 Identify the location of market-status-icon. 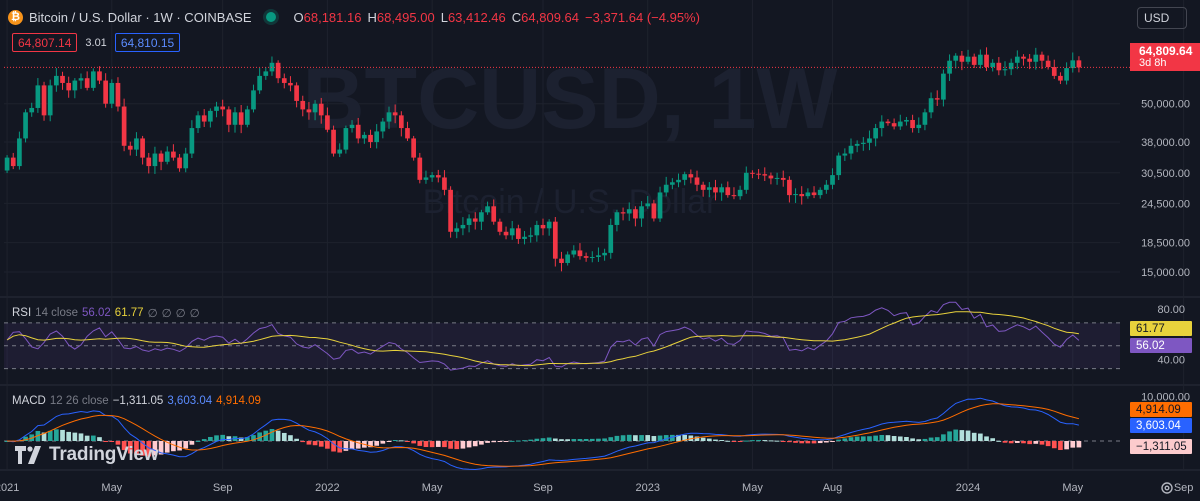
(270, 17).